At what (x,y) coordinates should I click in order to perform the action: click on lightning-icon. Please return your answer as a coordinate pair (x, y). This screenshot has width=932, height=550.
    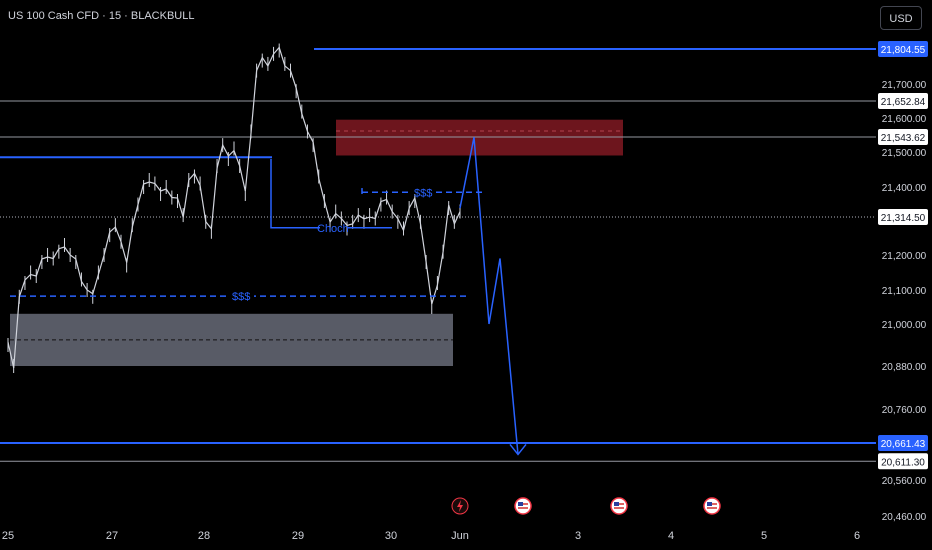
    Looking at the image, I should click on (460, 506).